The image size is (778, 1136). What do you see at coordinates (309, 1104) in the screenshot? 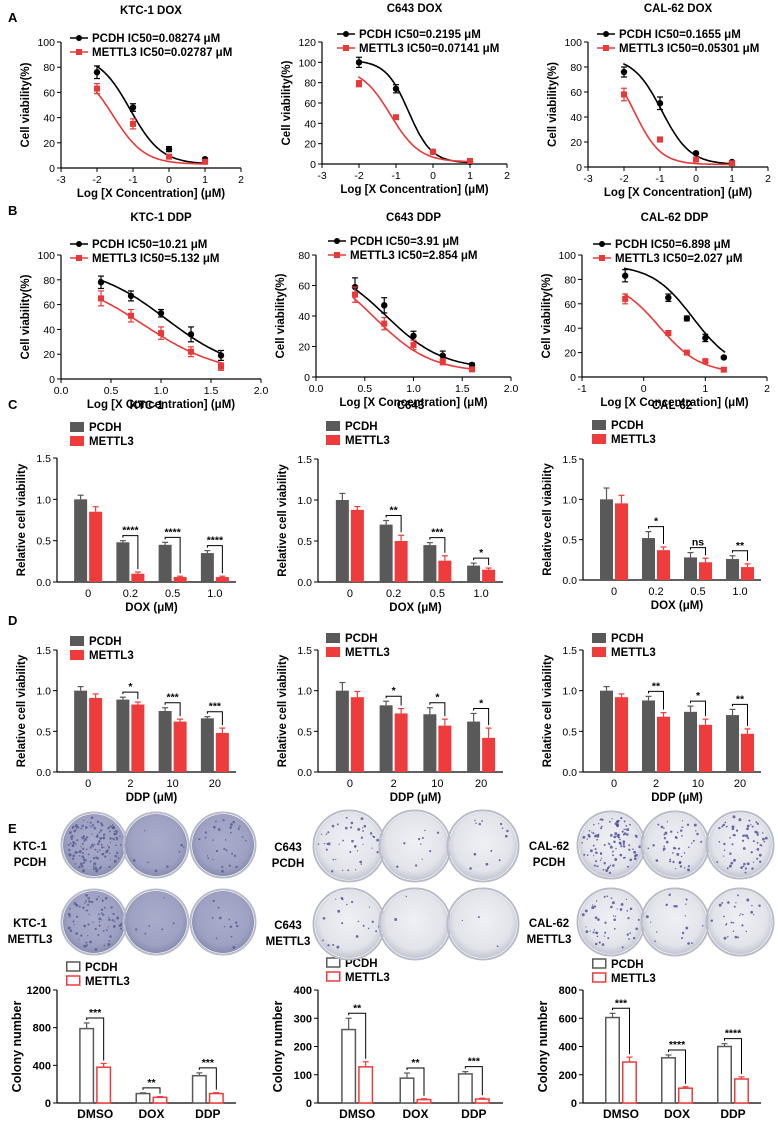
I see `y-tick-label: 0` at bounding box center [309, 1104].